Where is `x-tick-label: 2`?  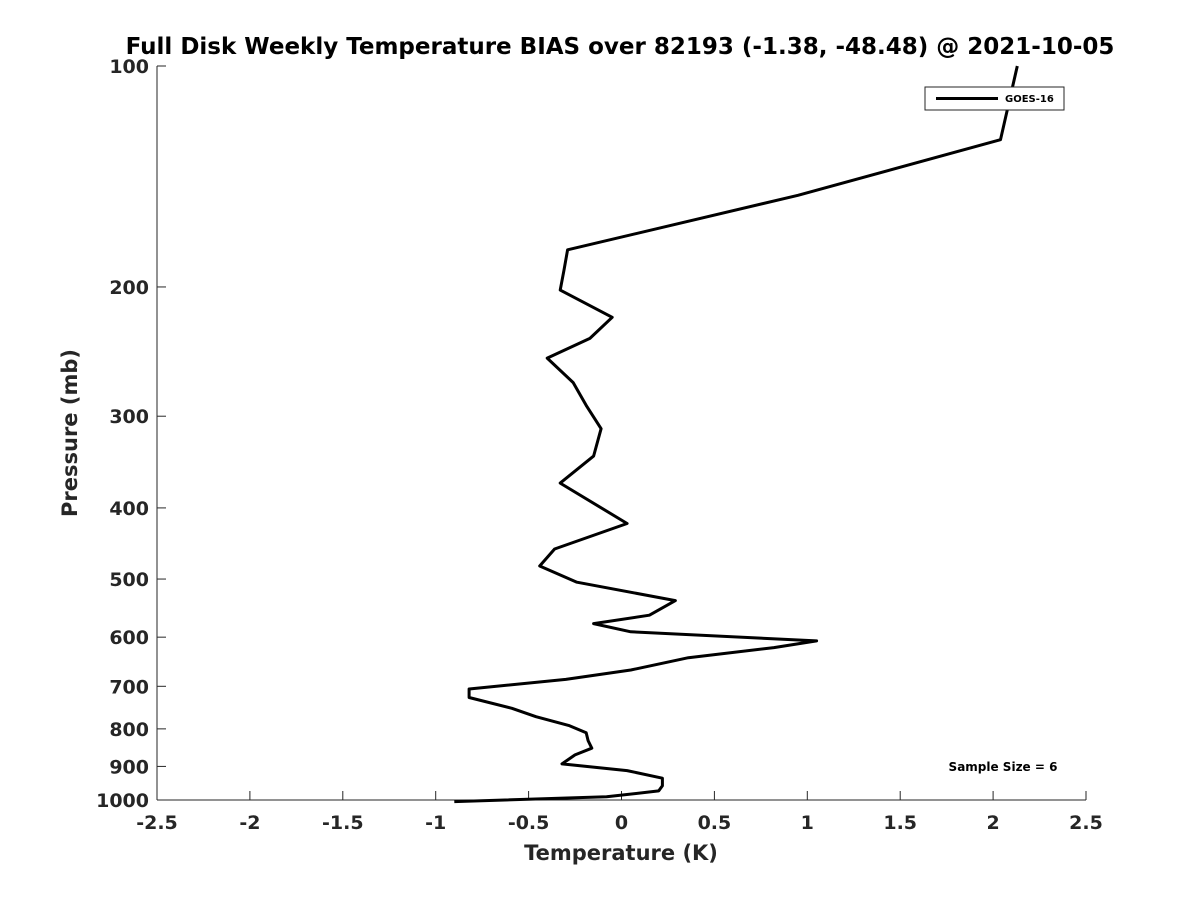 x-tick-label: 2 is located at coordinates (992, 823).